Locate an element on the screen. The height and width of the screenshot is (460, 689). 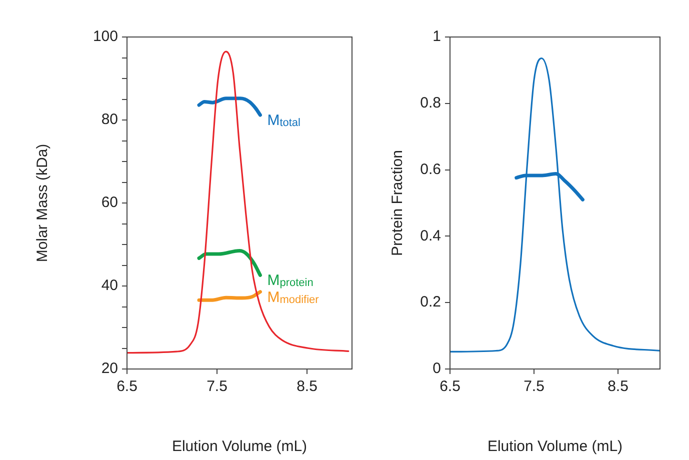
y-tick-label: 100 is located at coordinates (105, 37).